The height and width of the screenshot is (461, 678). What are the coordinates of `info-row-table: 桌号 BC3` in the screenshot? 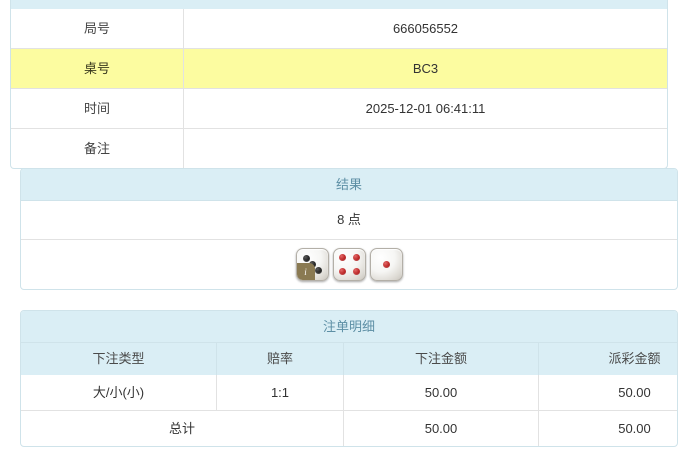 It's located at (339, 68).